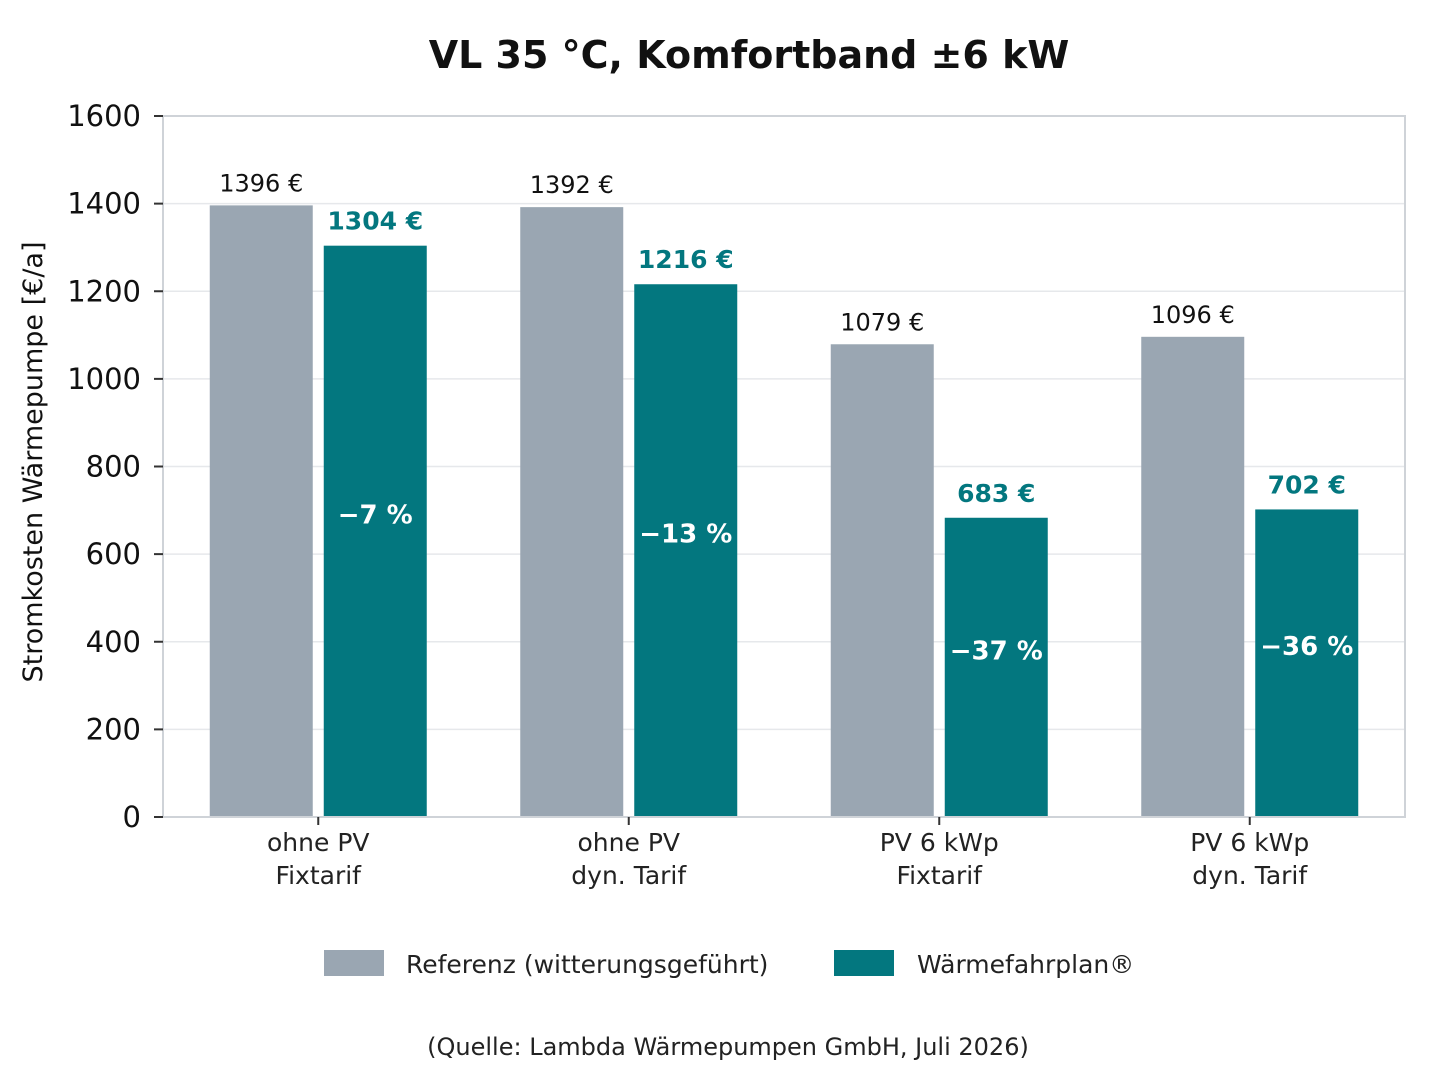 The width and height of the screenshot is (1448, 1086). What do you see at coordinates (939, 859) in the screenshot?
I see `x-category-label: PV 6 kWp Fixtarif` at bounding box center [939, 859].